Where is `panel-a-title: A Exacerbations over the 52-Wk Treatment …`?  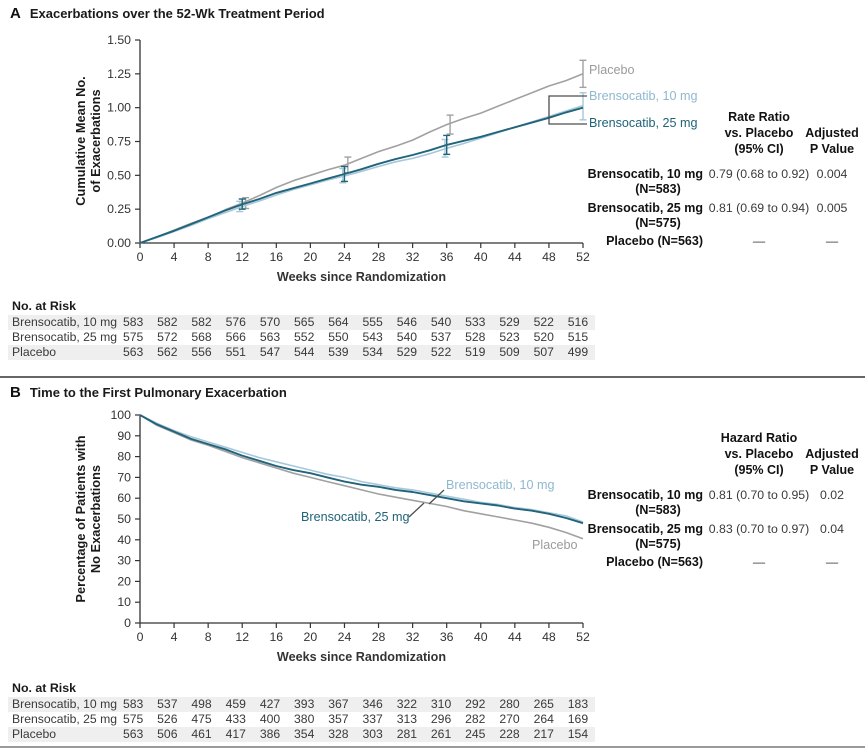 panel-a-title: A Exacerbations over the 52-Wk Treatment … is located at coordinates (167, 14).